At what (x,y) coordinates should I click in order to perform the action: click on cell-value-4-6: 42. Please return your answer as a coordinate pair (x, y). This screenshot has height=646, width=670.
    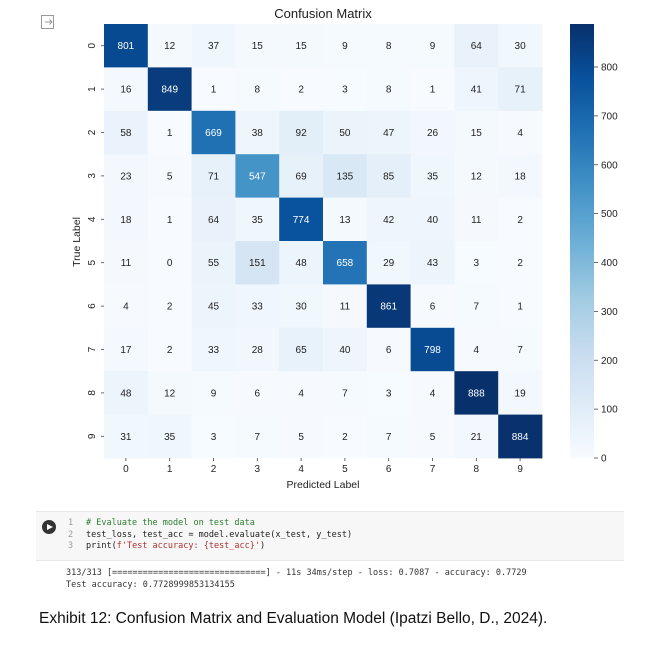
    Looking at the image, I should click on (389, 220).